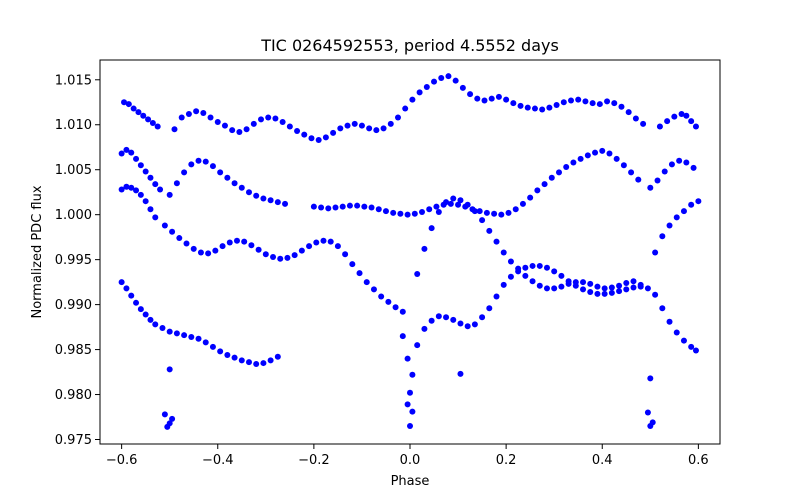 The height and width of the screenshot is (500, 800). What do you see at coordinates (73, 350) in the screenshot?
I see `y-tick-label: 0.985` at bounding box center [73, 350].